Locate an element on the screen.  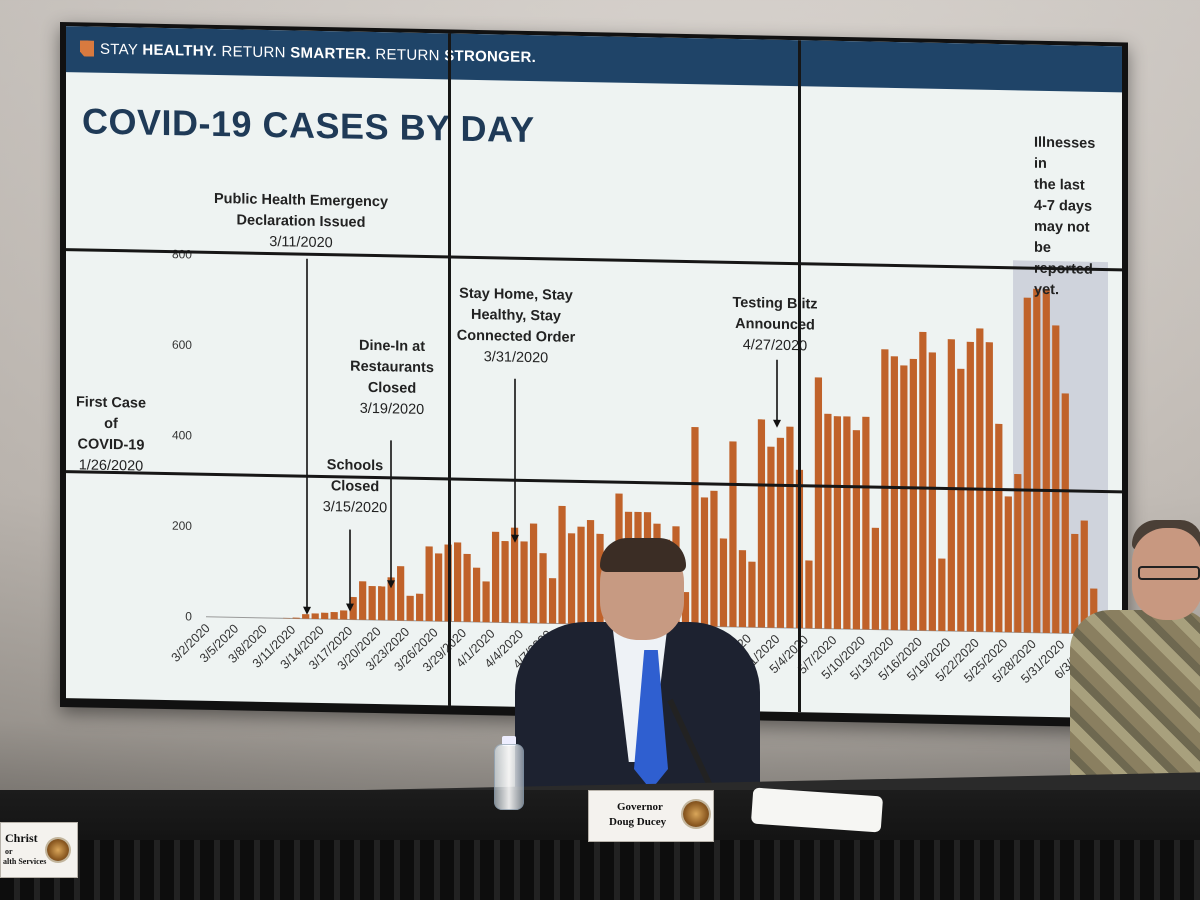
annotation-schools-closed: Schools Closed 3/15/2020 is located at coordinates (355, 487).